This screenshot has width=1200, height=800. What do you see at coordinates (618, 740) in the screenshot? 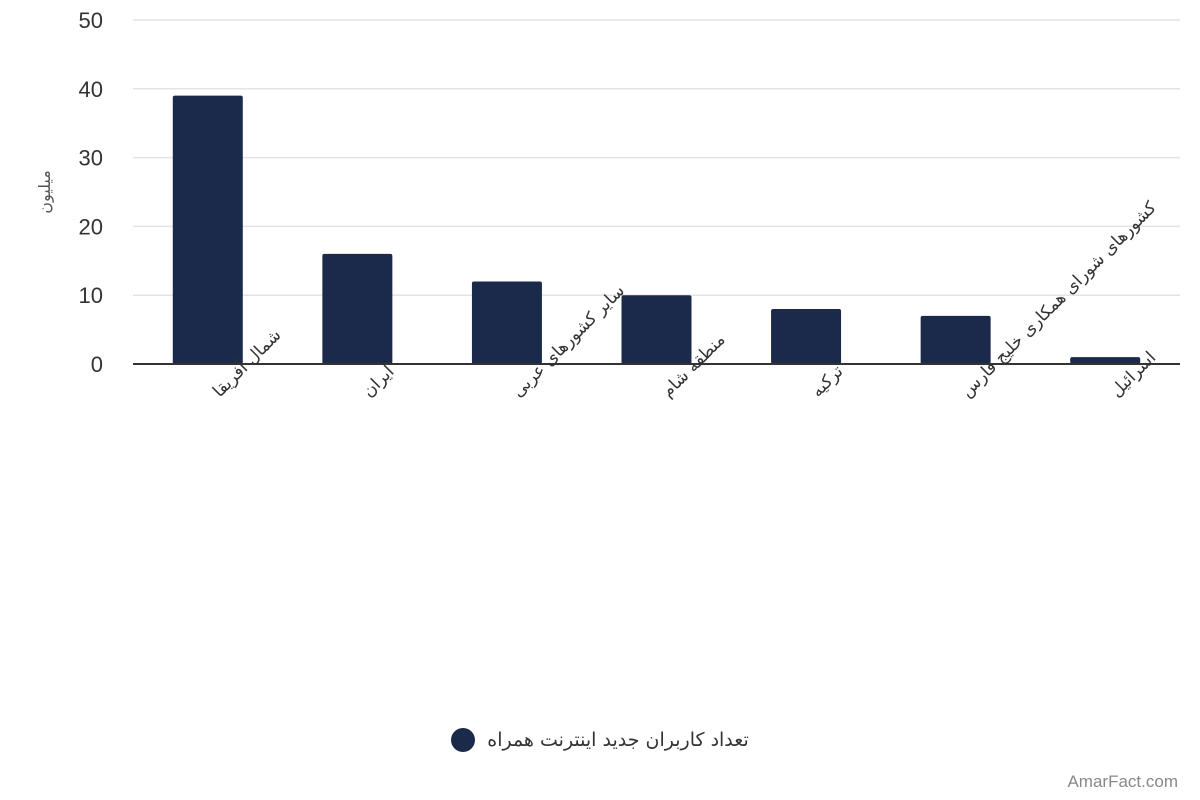
I see `legend-label: تعداد کاربران جدید اینترنت همراه` at bounding box center [618, 740].